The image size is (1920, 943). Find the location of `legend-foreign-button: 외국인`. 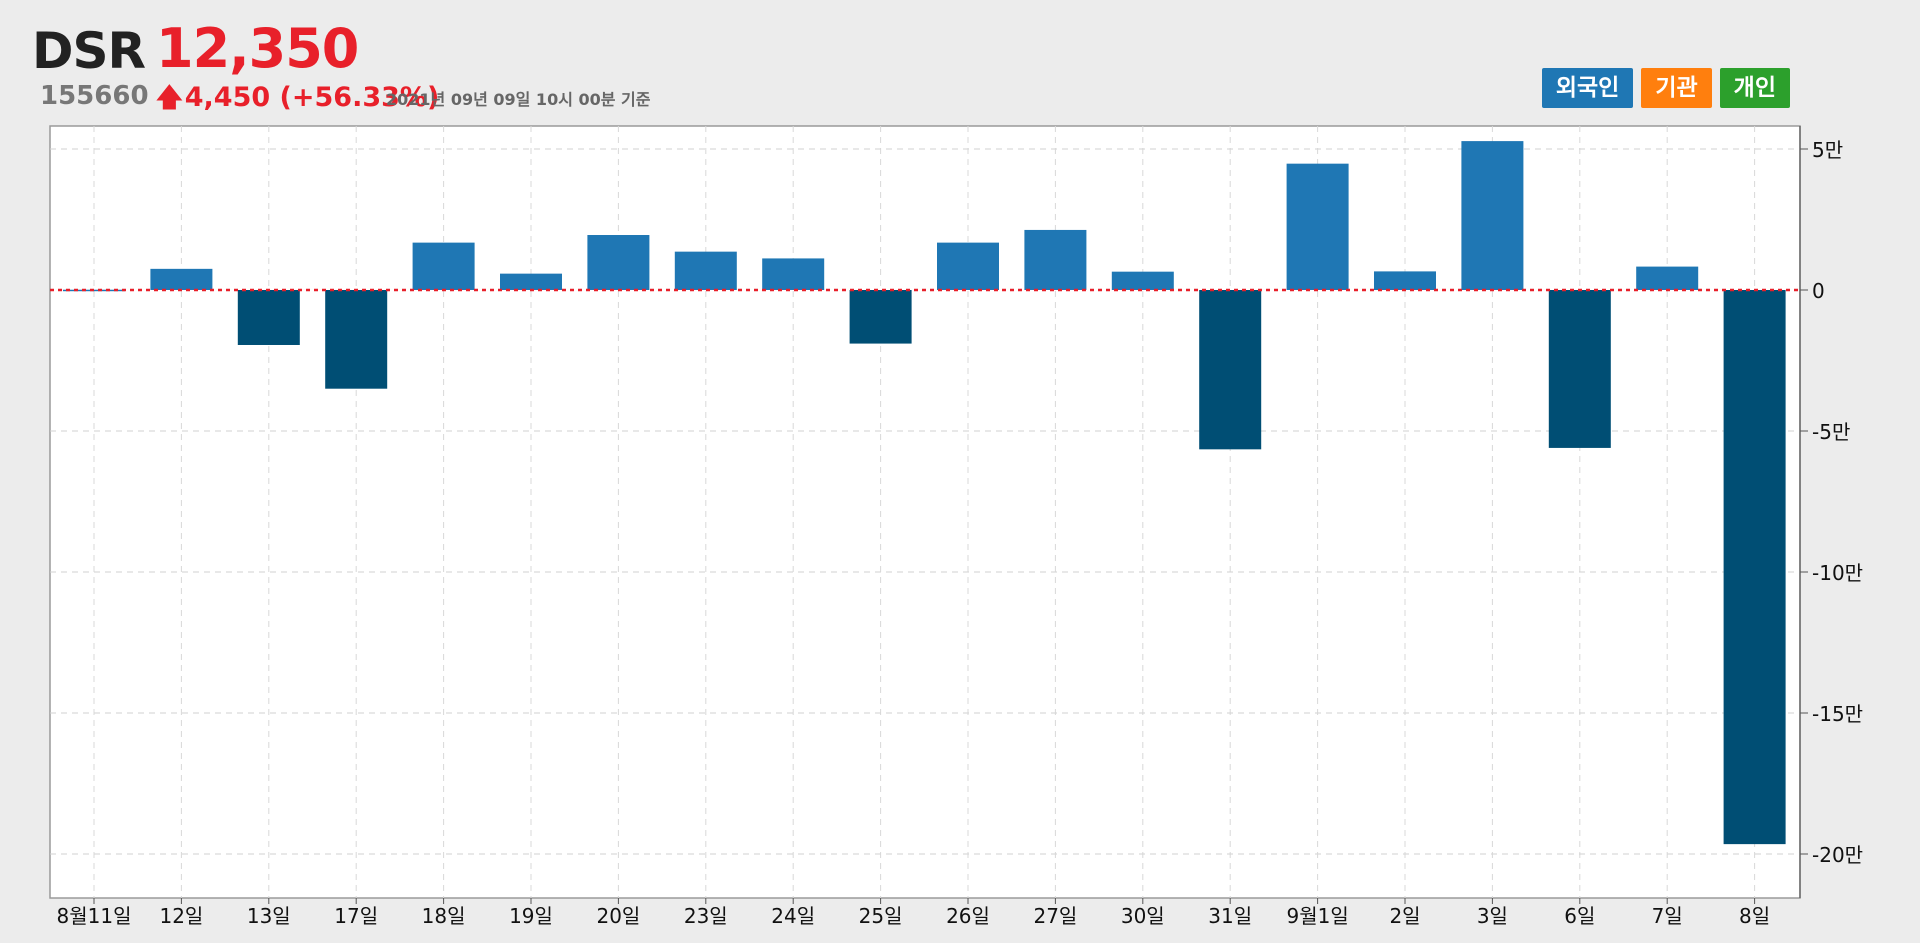

legend-foreign-button: 외국인 is located at coordinates (1587, 88).